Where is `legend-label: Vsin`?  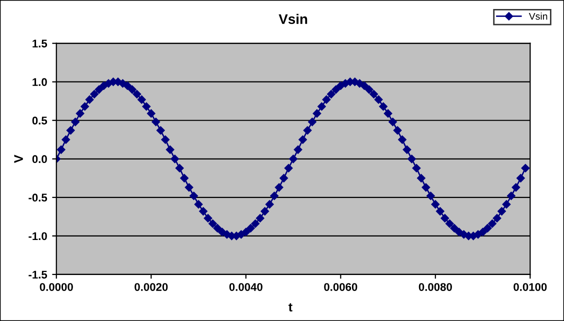
legend-label: Vsin is located at coordinates (538, 16).